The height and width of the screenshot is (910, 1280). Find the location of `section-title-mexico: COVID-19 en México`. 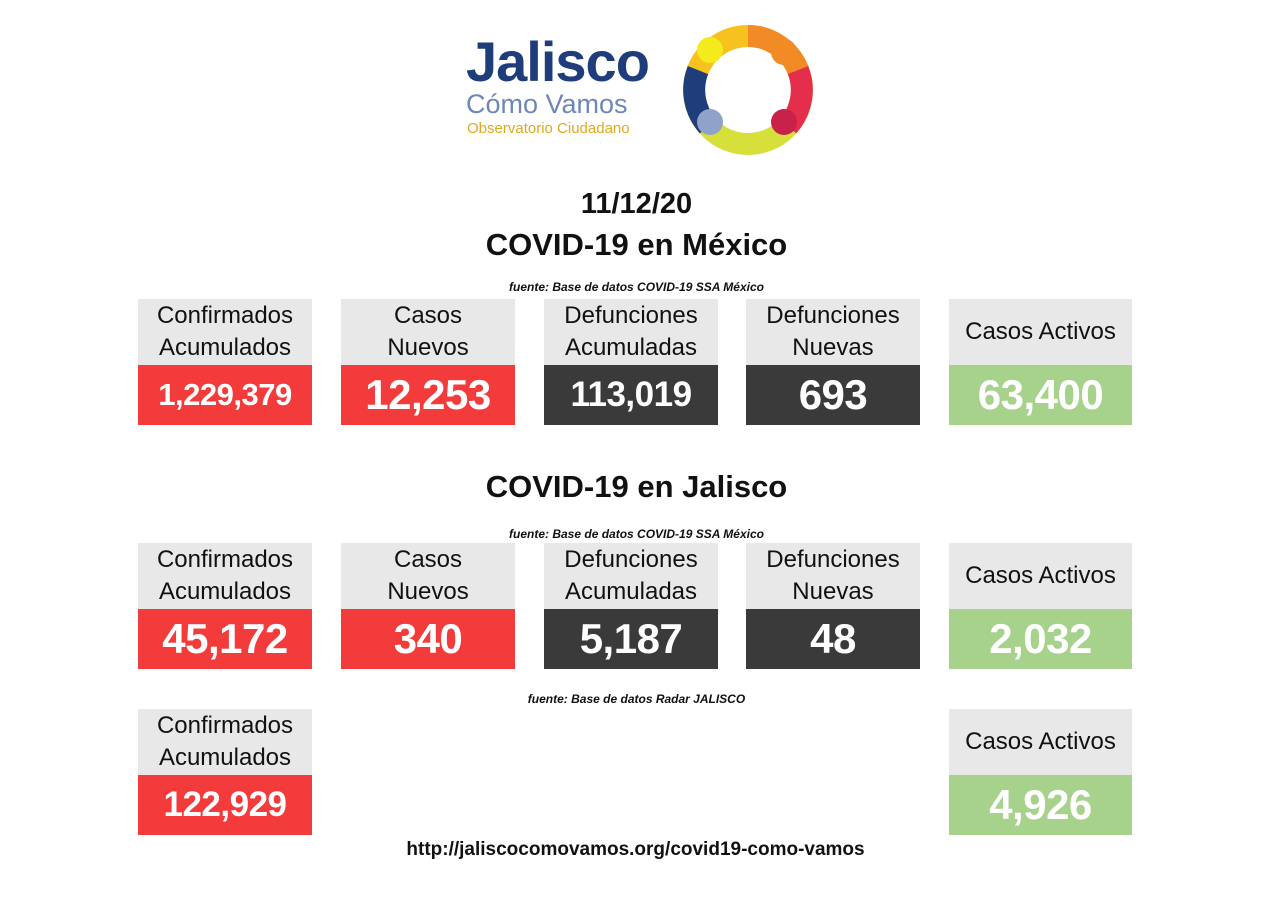

section-title-mexico: COVID-19 en México is located at coordinates (636, 244).